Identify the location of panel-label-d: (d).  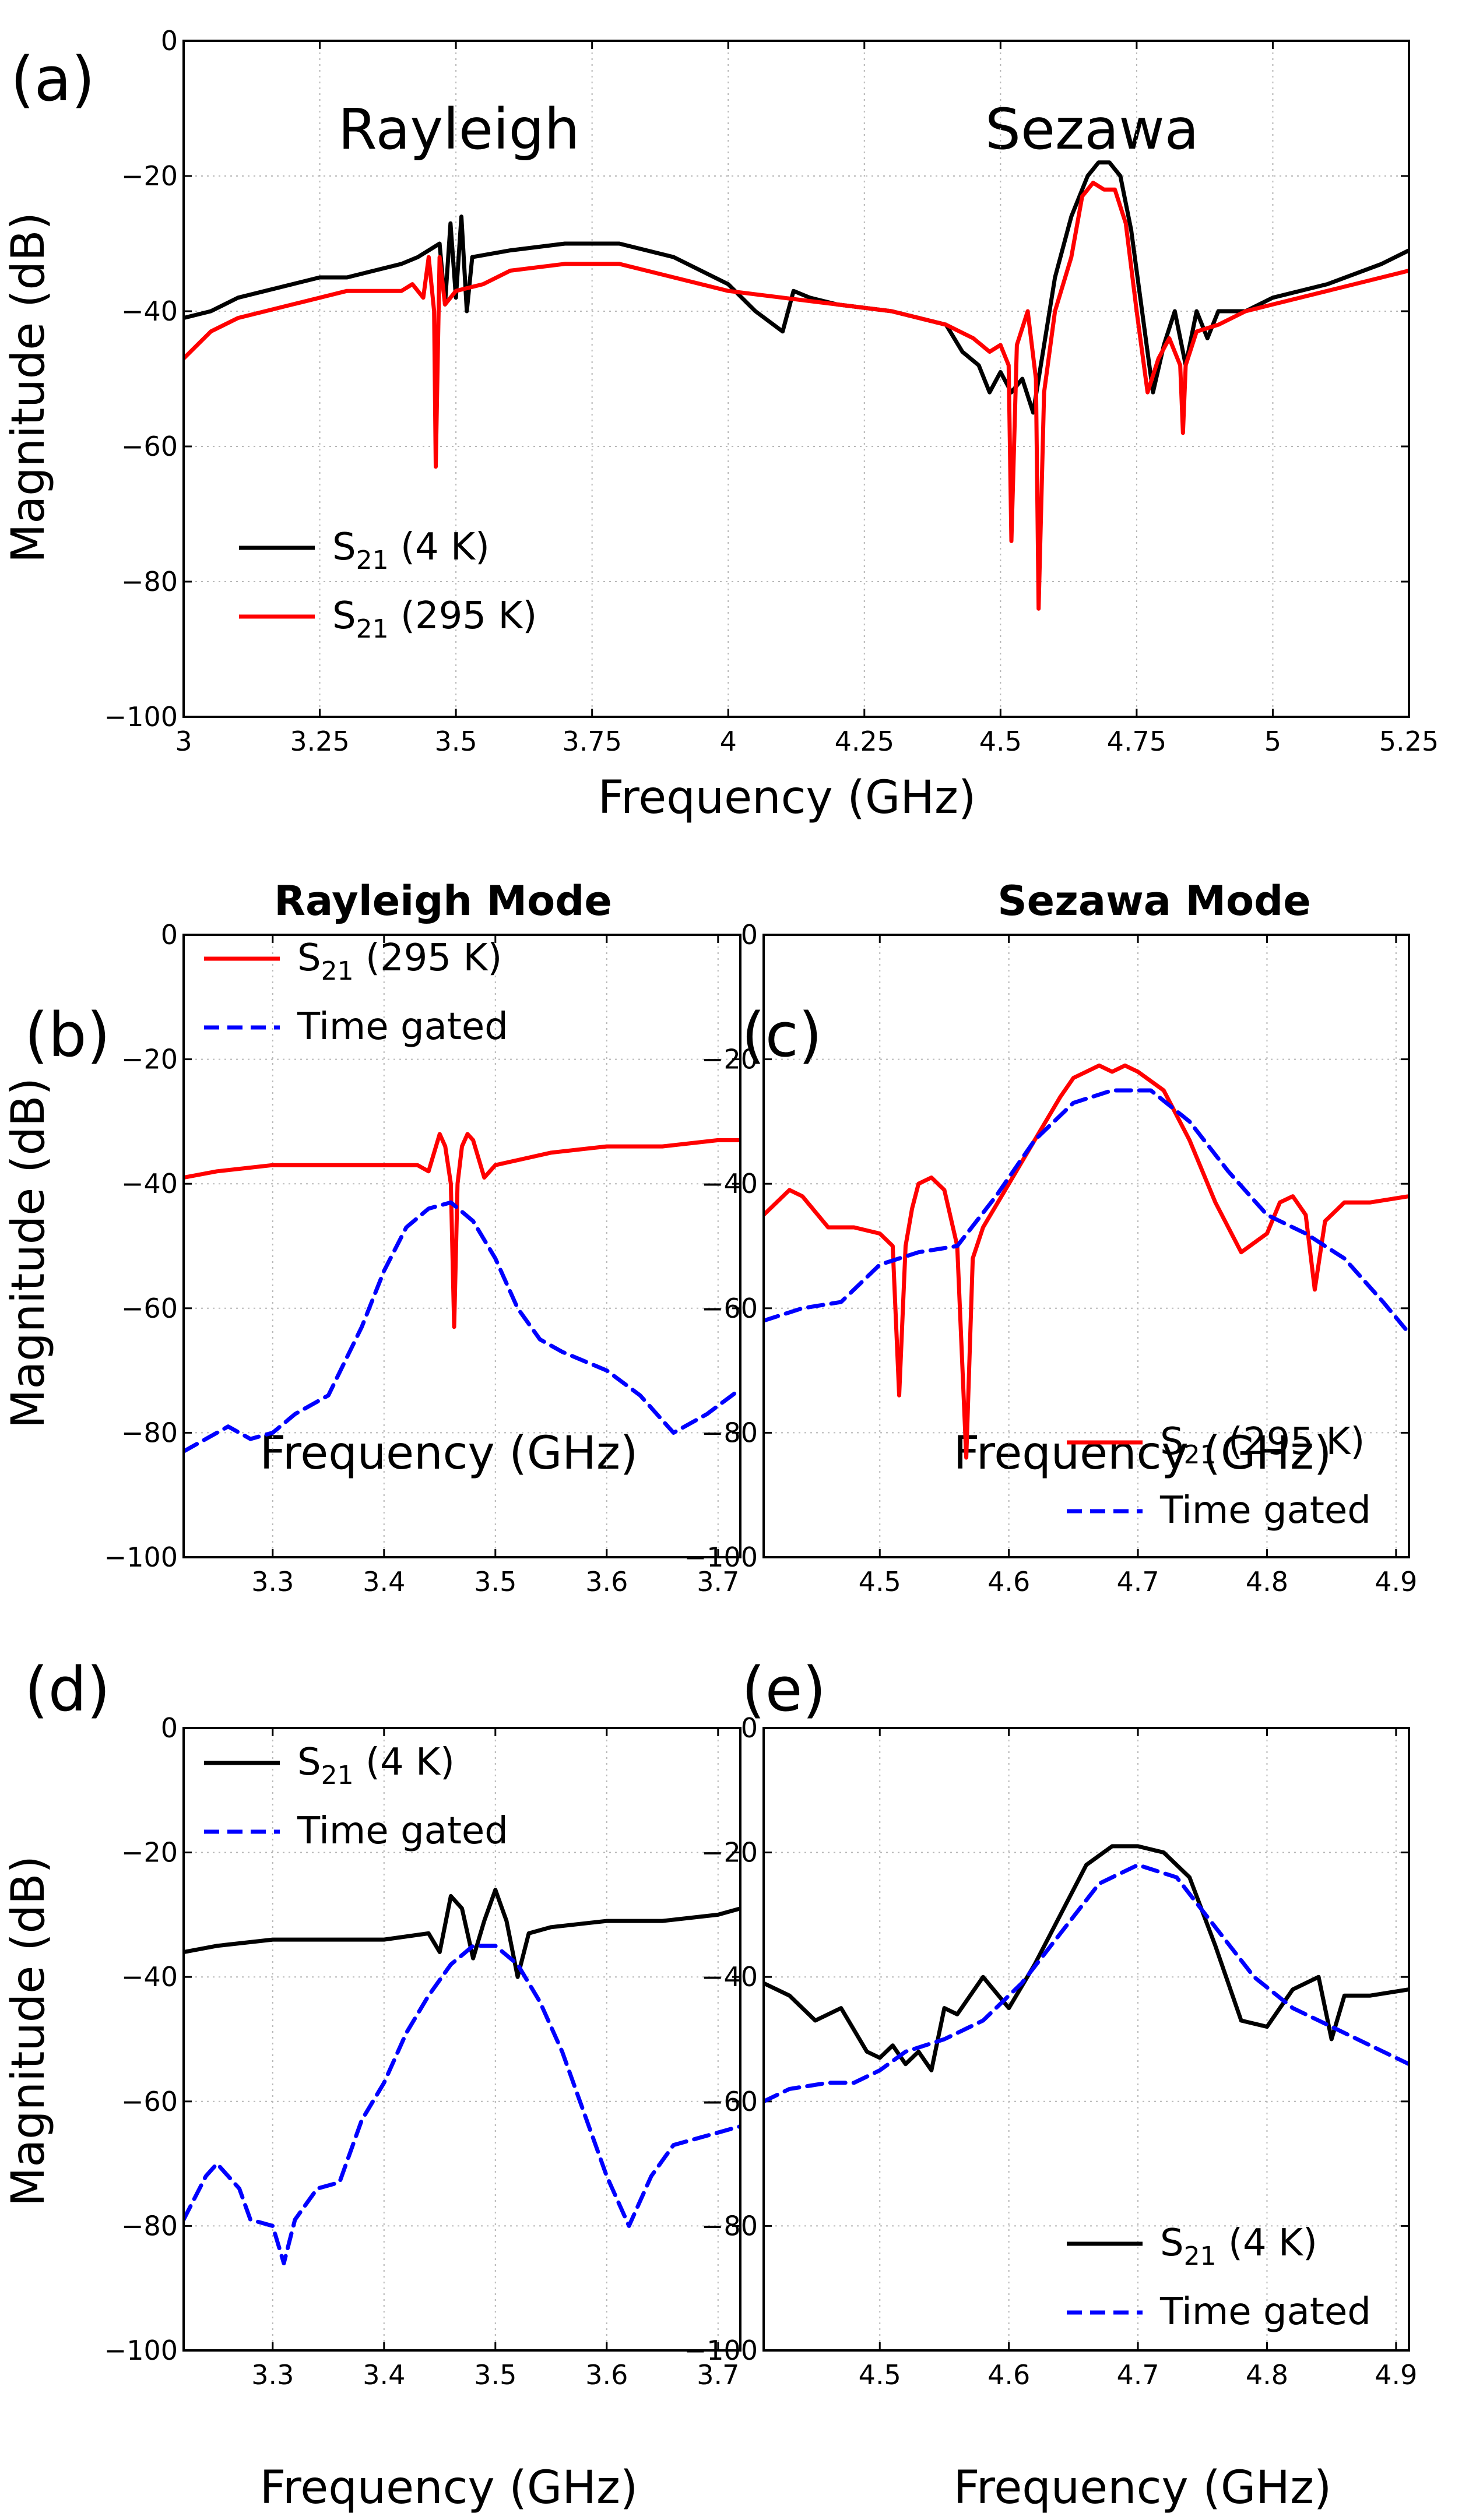
(67, 1689).